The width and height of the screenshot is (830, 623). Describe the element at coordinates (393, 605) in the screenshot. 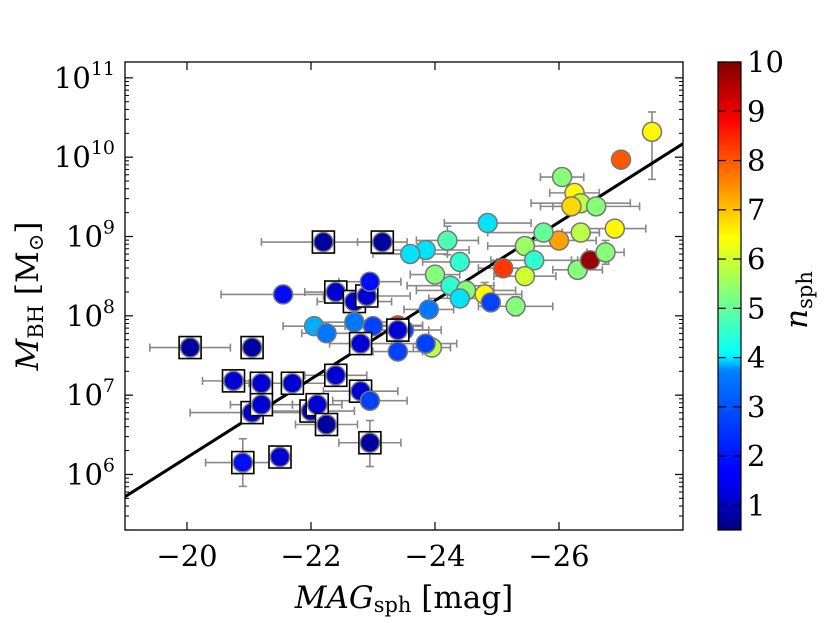

I see `x-axis-label-sub: sph` at that location.